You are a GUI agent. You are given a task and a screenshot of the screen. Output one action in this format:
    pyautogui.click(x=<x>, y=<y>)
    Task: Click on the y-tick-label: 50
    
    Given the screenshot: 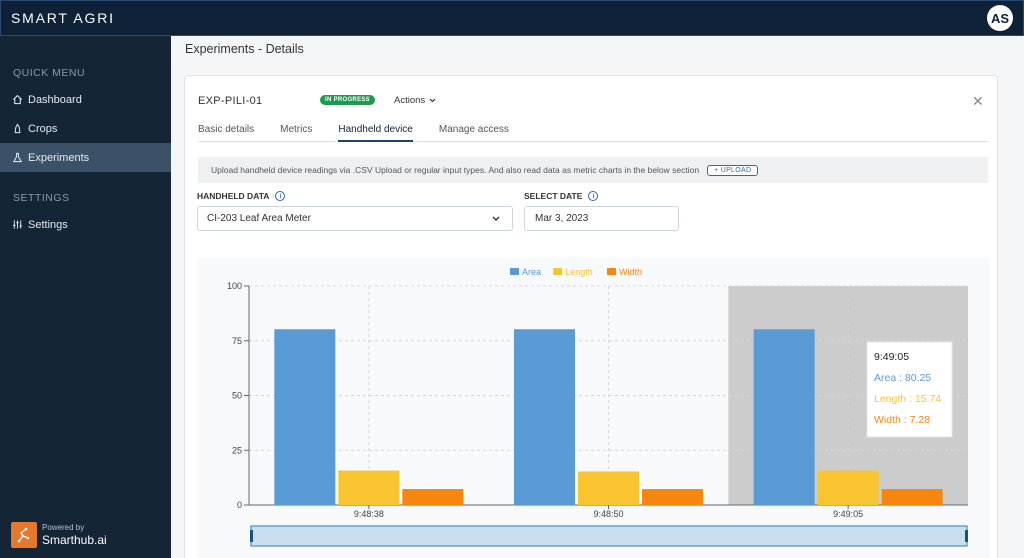 What is the action you would take?
    pyautogui.click(x=237, y=396)
    